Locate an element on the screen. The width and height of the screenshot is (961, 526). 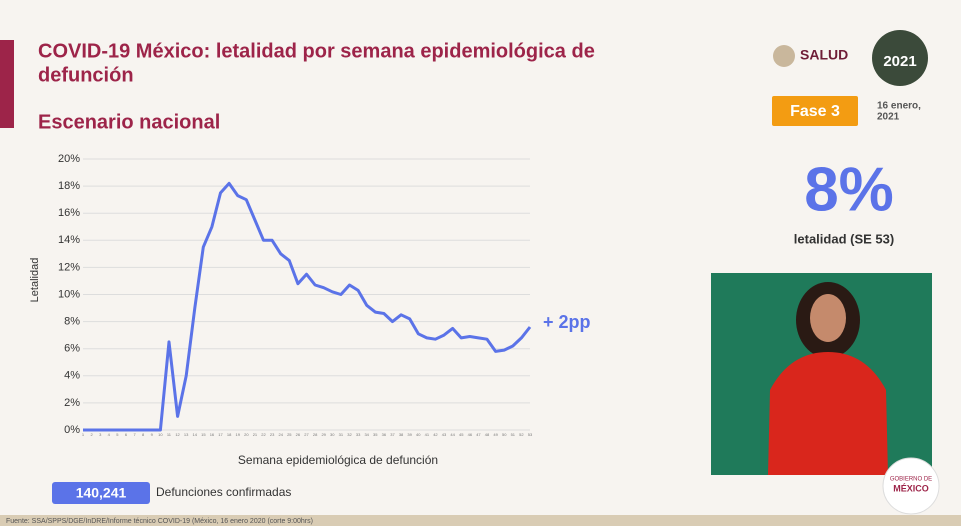
x-tick-label: 24 is located at coordinates (280, 434).